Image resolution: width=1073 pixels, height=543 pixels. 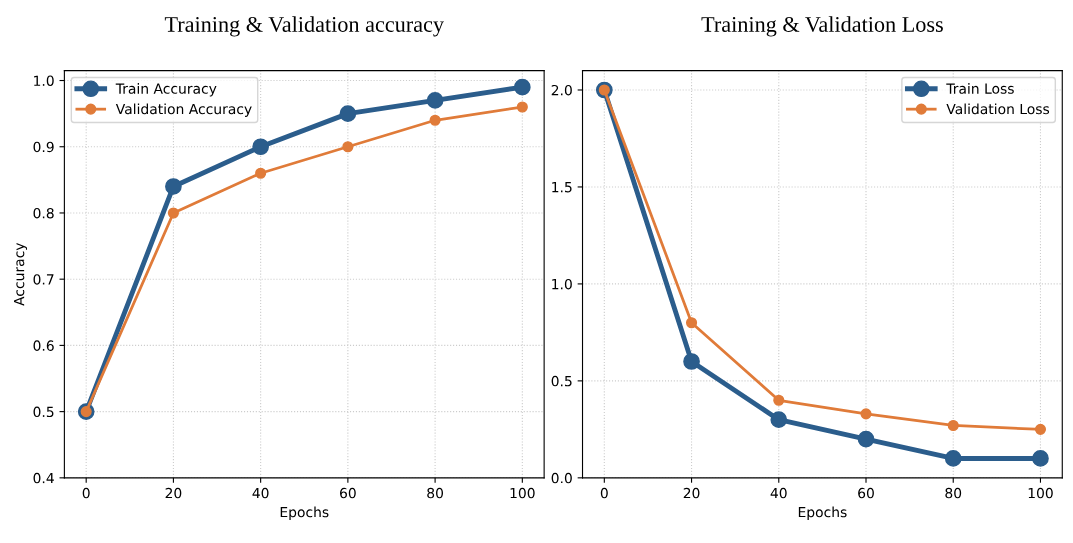 I want to click on y-tick-label: 2.0, so click(x=561, y=90).